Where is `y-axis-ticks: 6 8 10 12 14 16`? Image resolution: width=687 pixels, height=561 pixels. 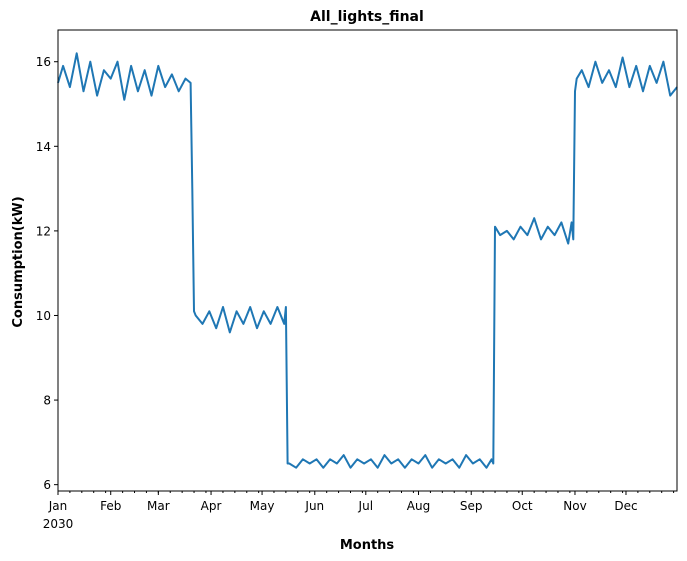
y-axis-ticks: 6 8 10 12 14 16 is located at coordinates (47, 273).